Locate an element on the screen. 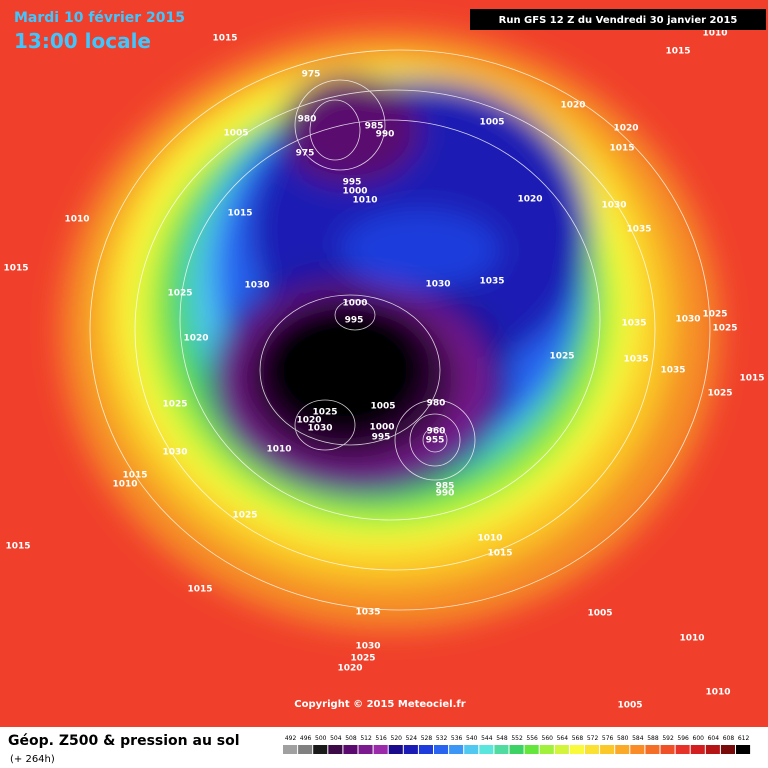 Image resolution: width=768 pixels, height=768 pixels. scale-label: 584 is located at coordinates (638, 738).